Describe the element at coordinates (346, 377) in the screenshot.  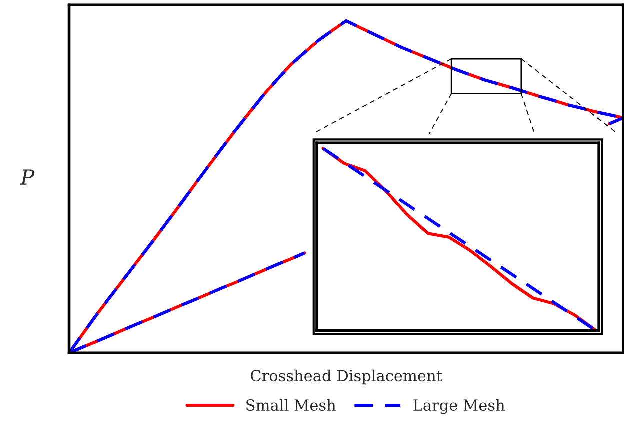
I see `x-axis-title: Crosshead Displacement` at that location.